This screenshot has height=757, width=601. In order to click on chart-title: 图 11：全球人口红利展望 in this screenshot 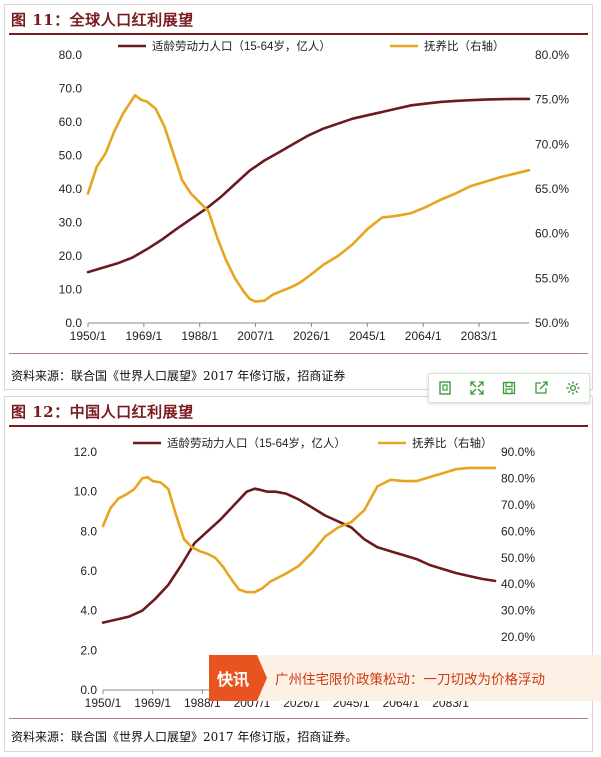, I will do `click(102, 20)`.